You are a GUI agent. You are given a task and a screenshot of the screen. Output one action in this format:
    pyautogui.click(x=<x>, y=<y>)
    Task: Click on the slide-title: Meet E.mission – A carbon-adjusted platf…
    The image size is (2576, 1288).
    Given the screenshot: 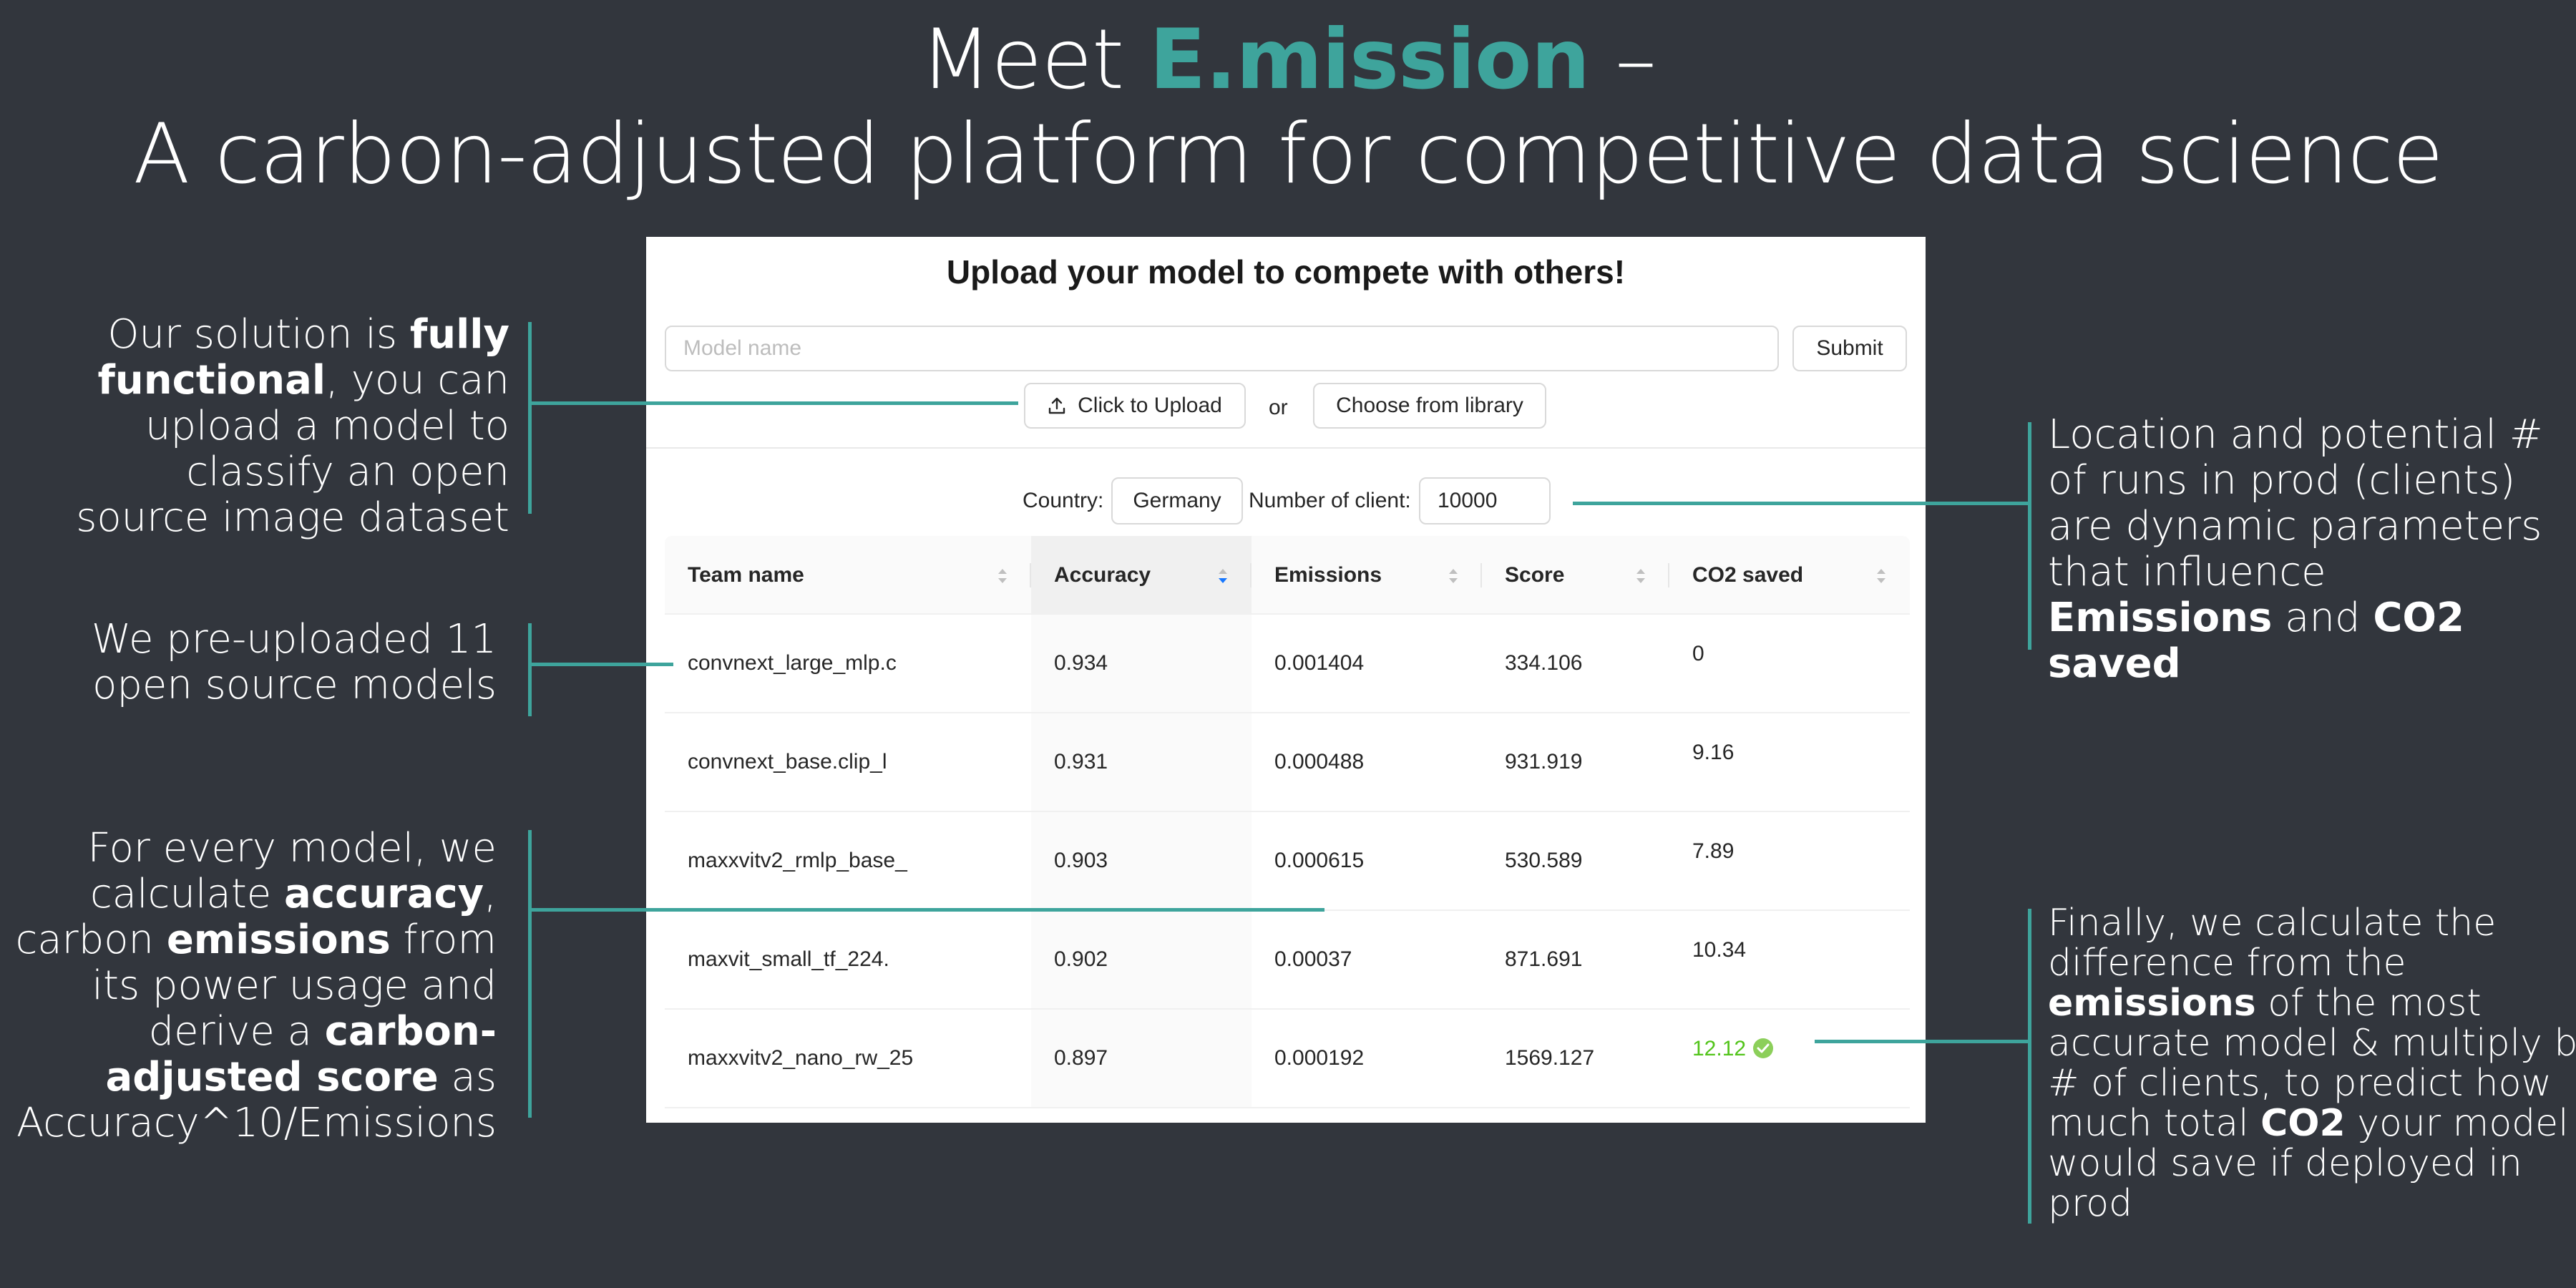 What is the action you would take?
    pyautogui.click(x=1288, y=107)
    